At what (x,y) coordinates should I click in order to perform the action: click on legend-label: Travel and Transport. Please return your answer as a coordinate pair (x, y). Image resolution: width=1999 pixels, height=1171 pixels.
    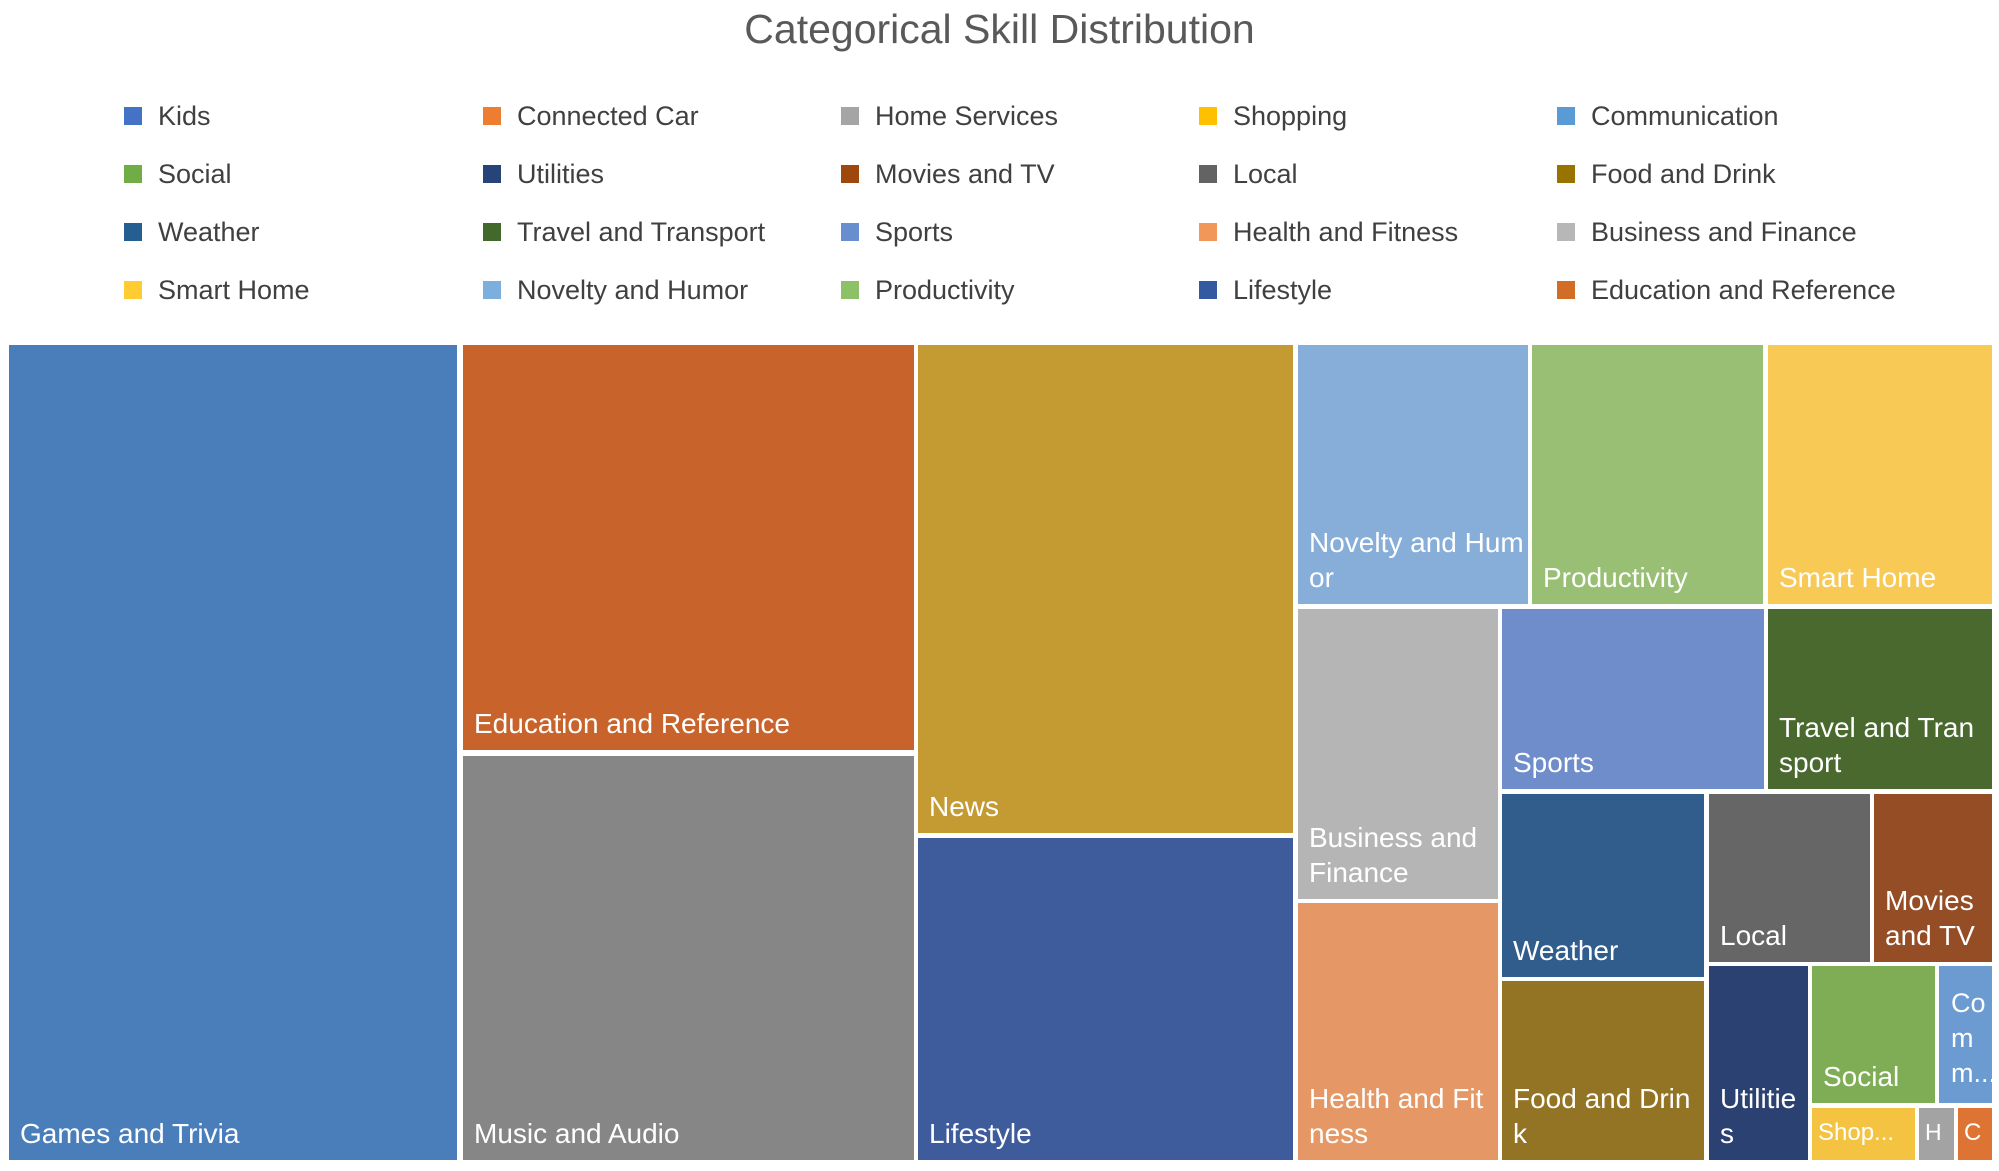
    Looking at the image, I should click on (641, 231).